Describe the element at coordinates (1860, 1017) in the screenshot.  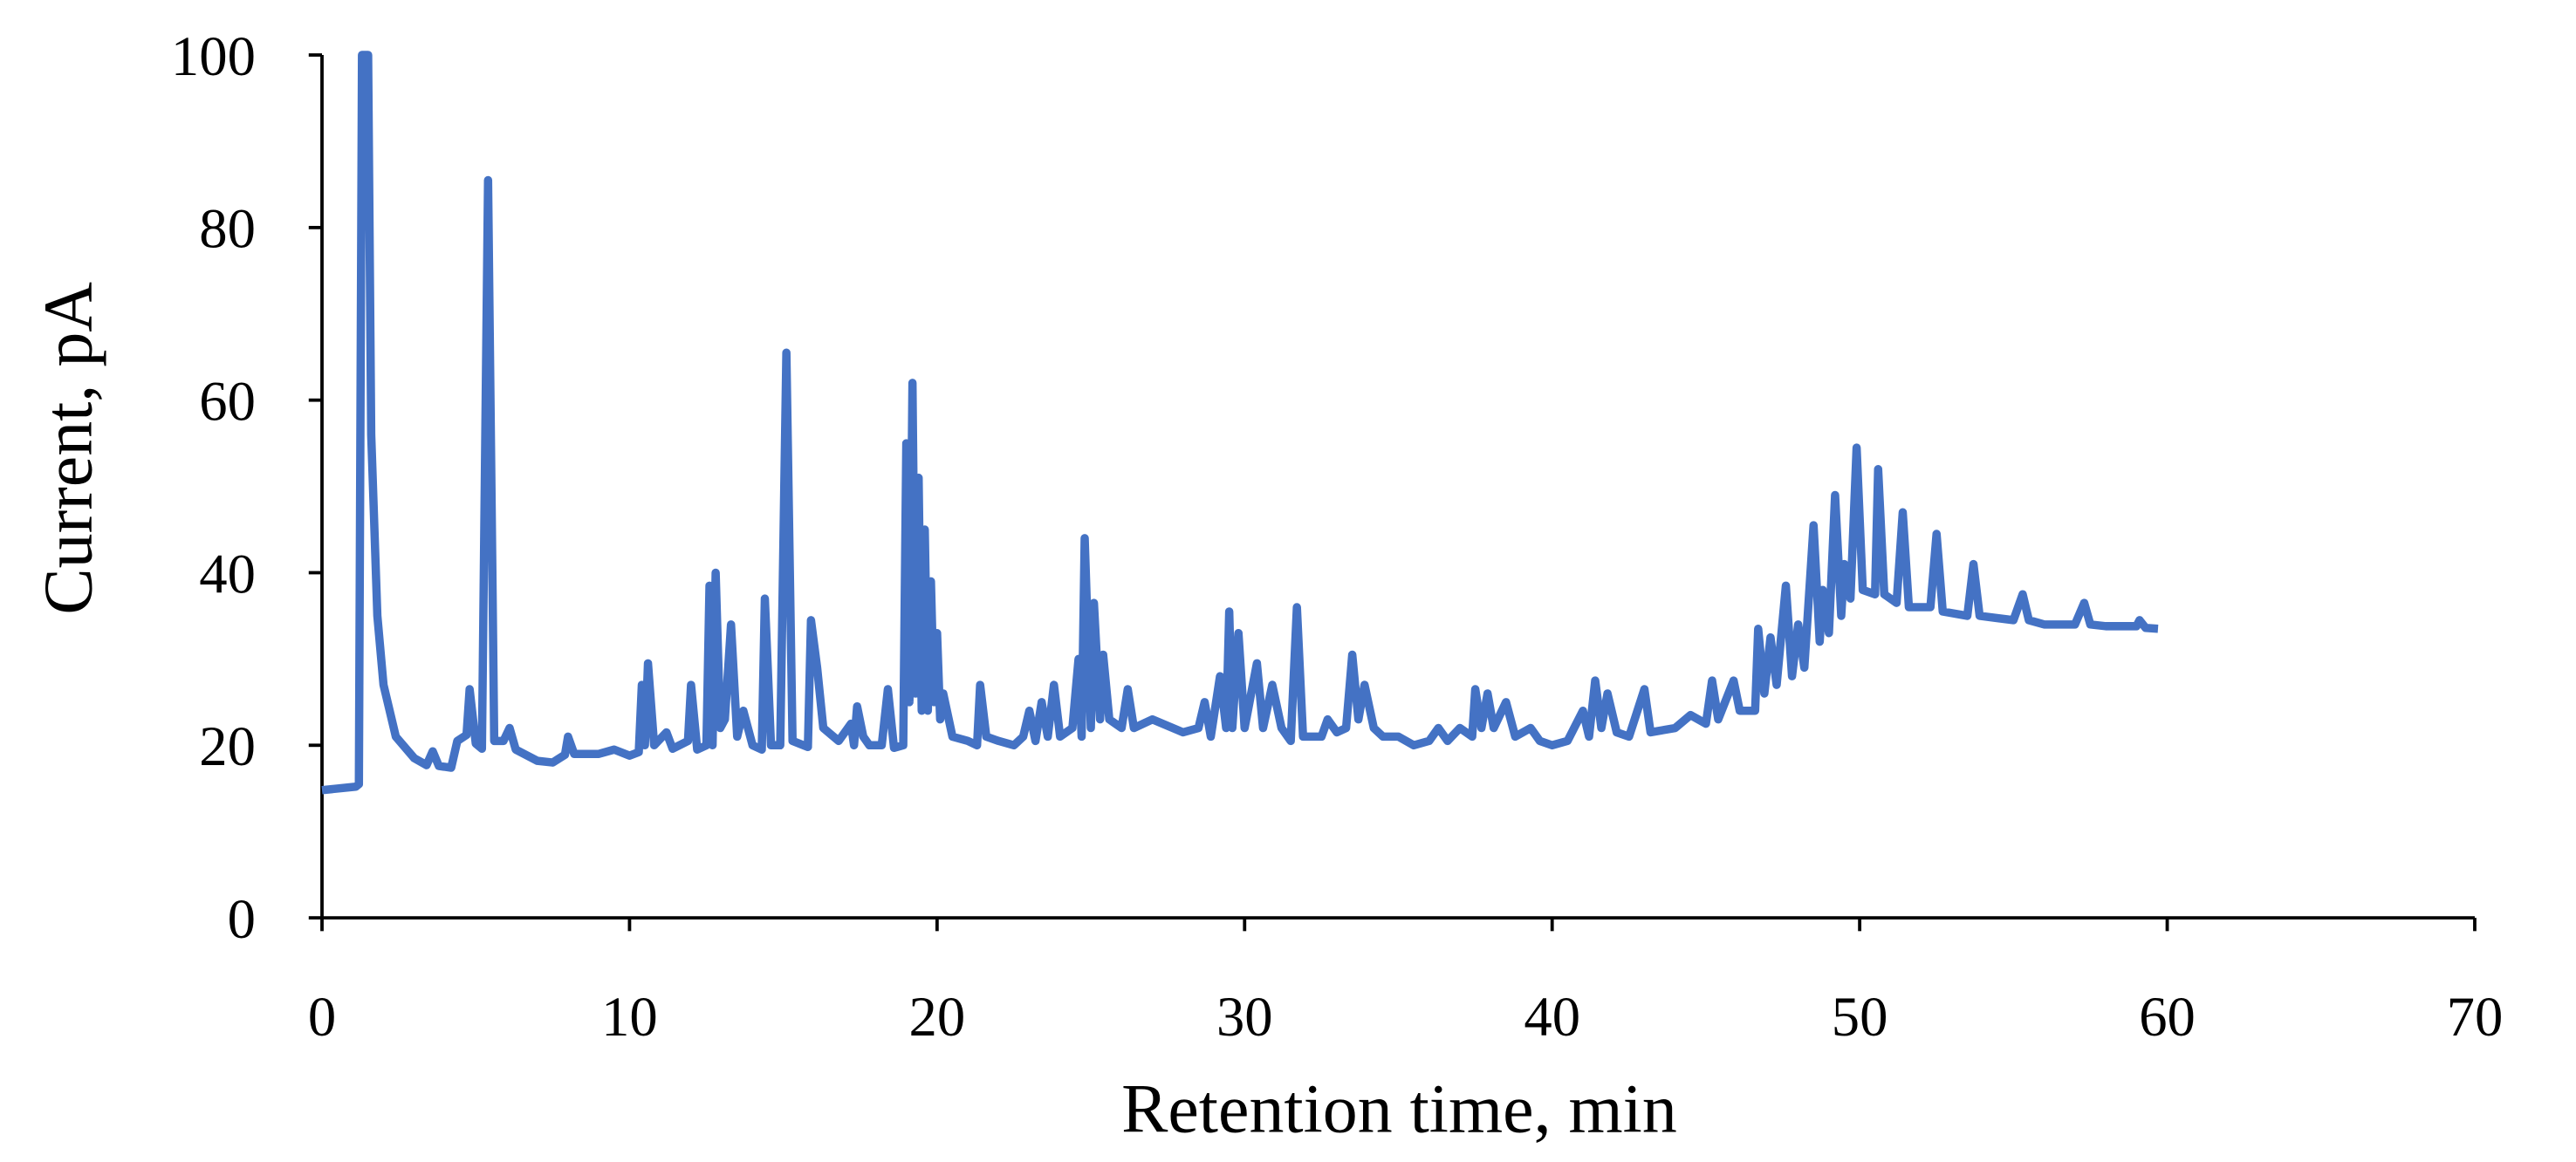
I see `x-tick-label: 50` at that location.